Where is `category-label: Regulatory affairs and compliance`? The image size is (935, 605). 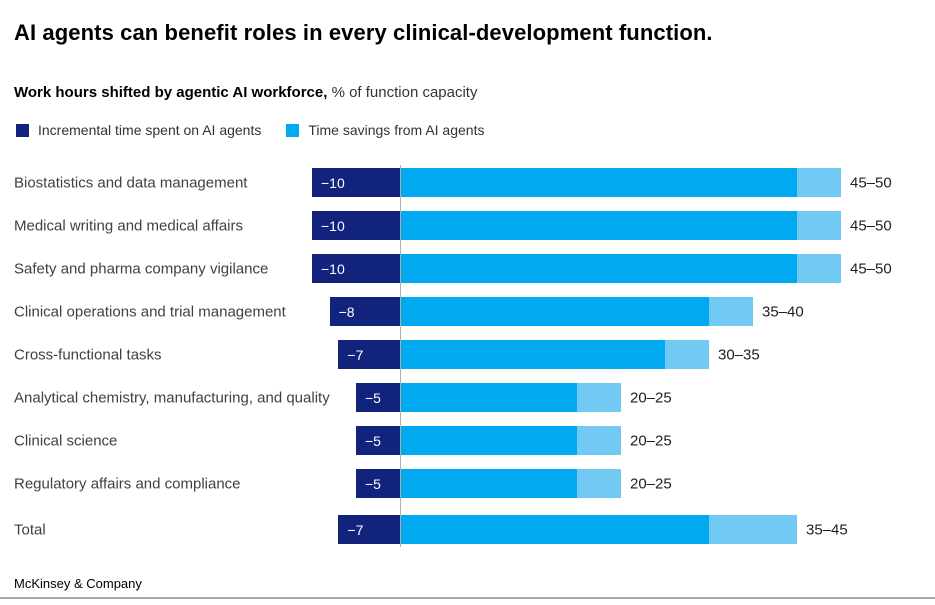 category-label: Regulatory affairs and compliance is located at coordinates (127, 483).